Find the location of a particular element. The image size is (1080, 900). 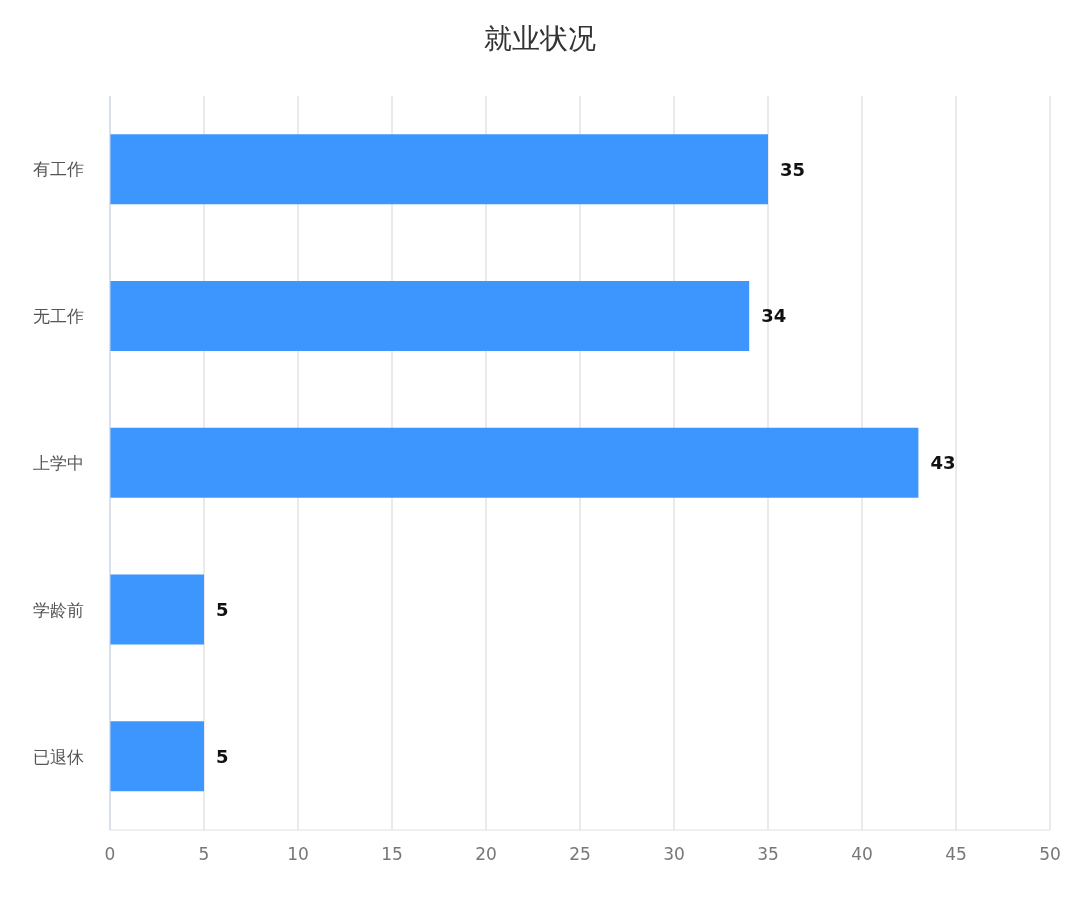

x-tick-label: 20 is located at coordinates (486, 854).